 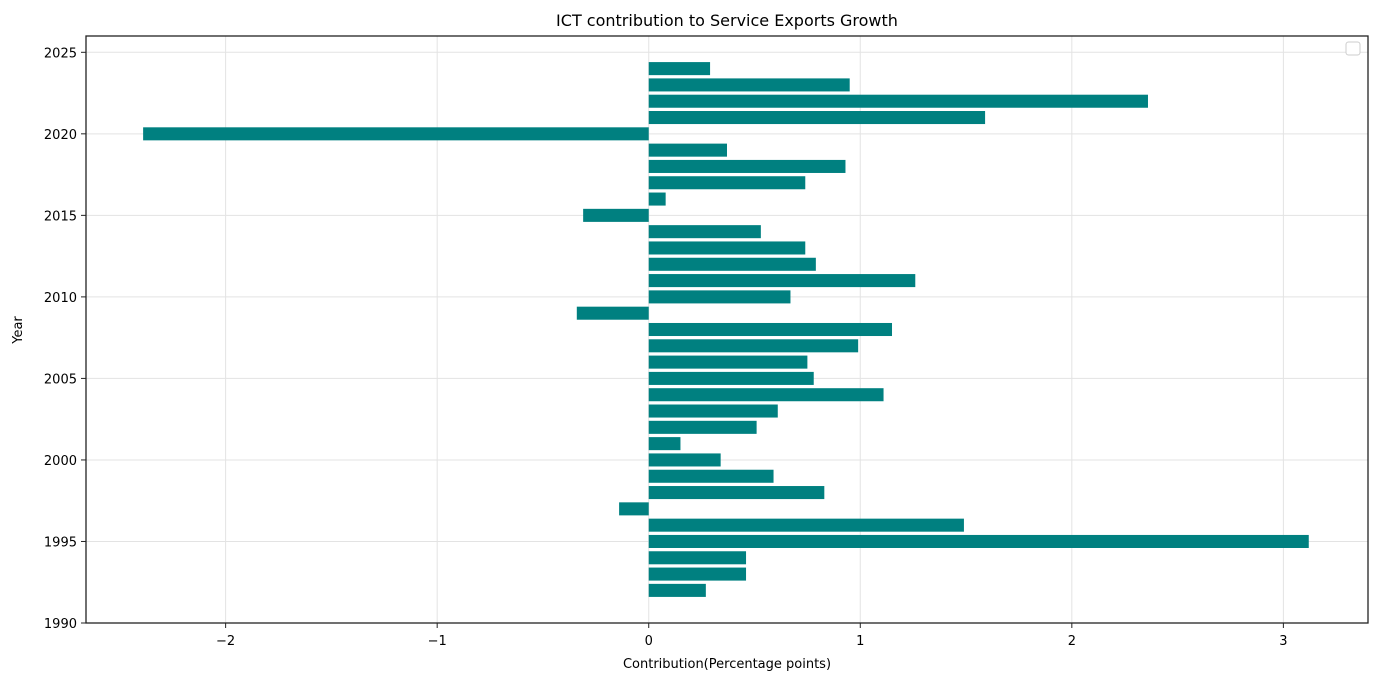 What do you see at coordinates (1353, 48) in the screenshot?
I see `legend-box` at bounding box center [1353, 48].